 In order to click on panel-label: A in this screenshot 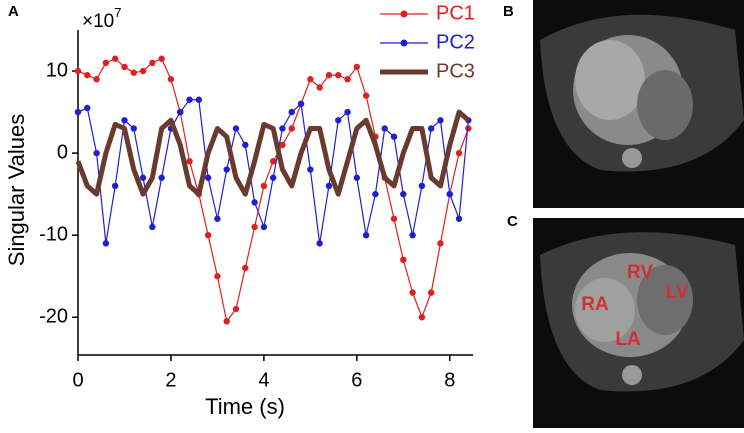, I will do `click(13, 11)`.